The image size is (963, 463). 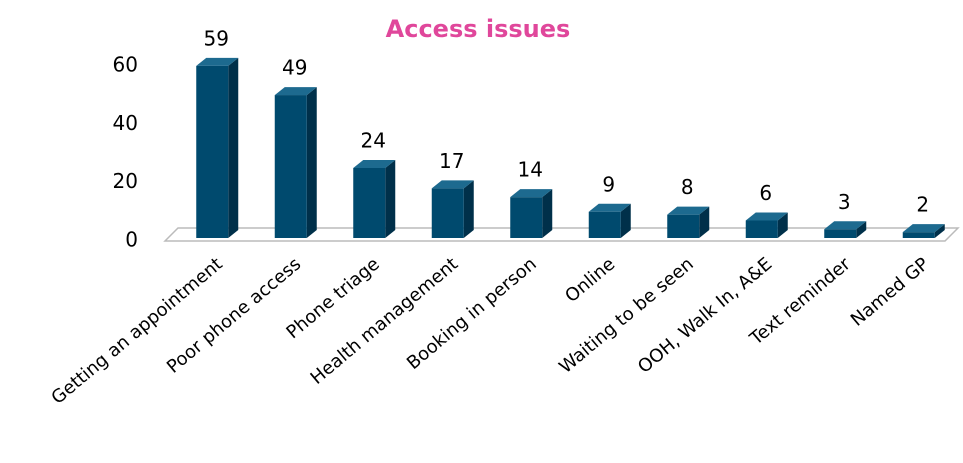 What do you see at coordinates (234, 316) in the screenshot?
I see `x-tick-label: Poor phone access` at bounding box center [234, 316].